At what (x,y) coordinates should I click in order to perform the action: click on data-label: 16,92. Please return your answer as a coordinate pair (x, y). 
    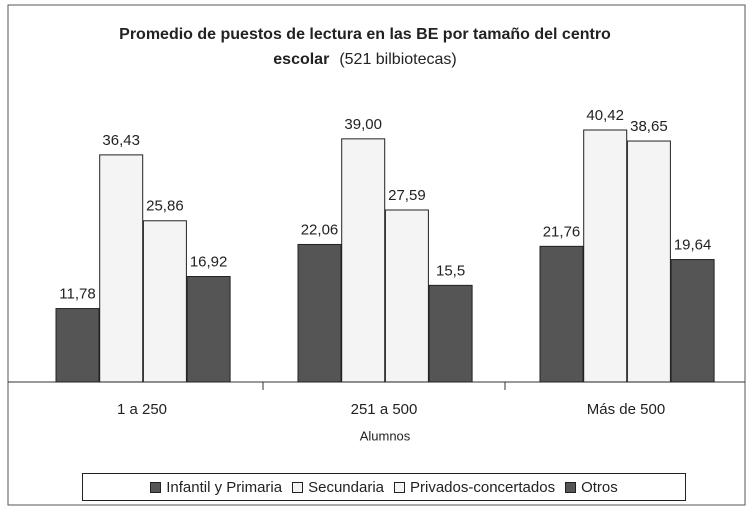
    Looking at the image, I should click on (209, 261).